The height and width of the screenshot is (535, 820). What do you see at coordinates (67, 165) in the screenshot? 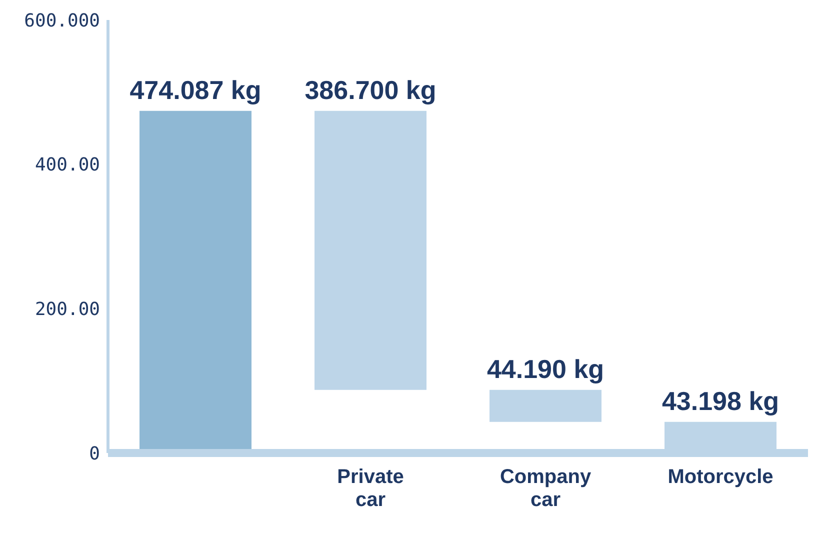
I see `y-tick-label: 400.00` at bounding box center [67, 165].